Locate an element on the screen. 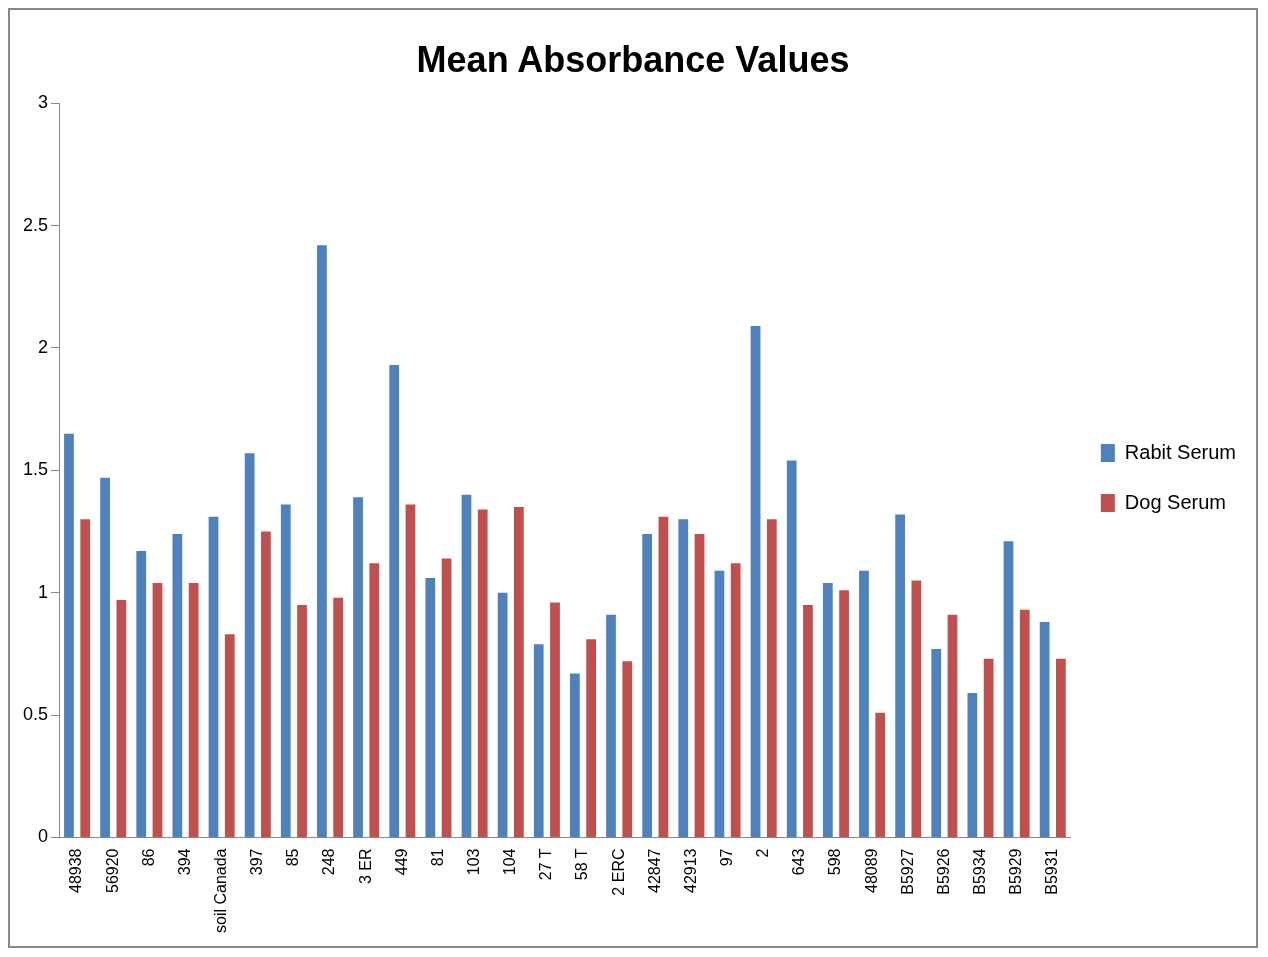 The image size is (1268, 957). x-tick-label: 394 is located at coordinates (184, 862).